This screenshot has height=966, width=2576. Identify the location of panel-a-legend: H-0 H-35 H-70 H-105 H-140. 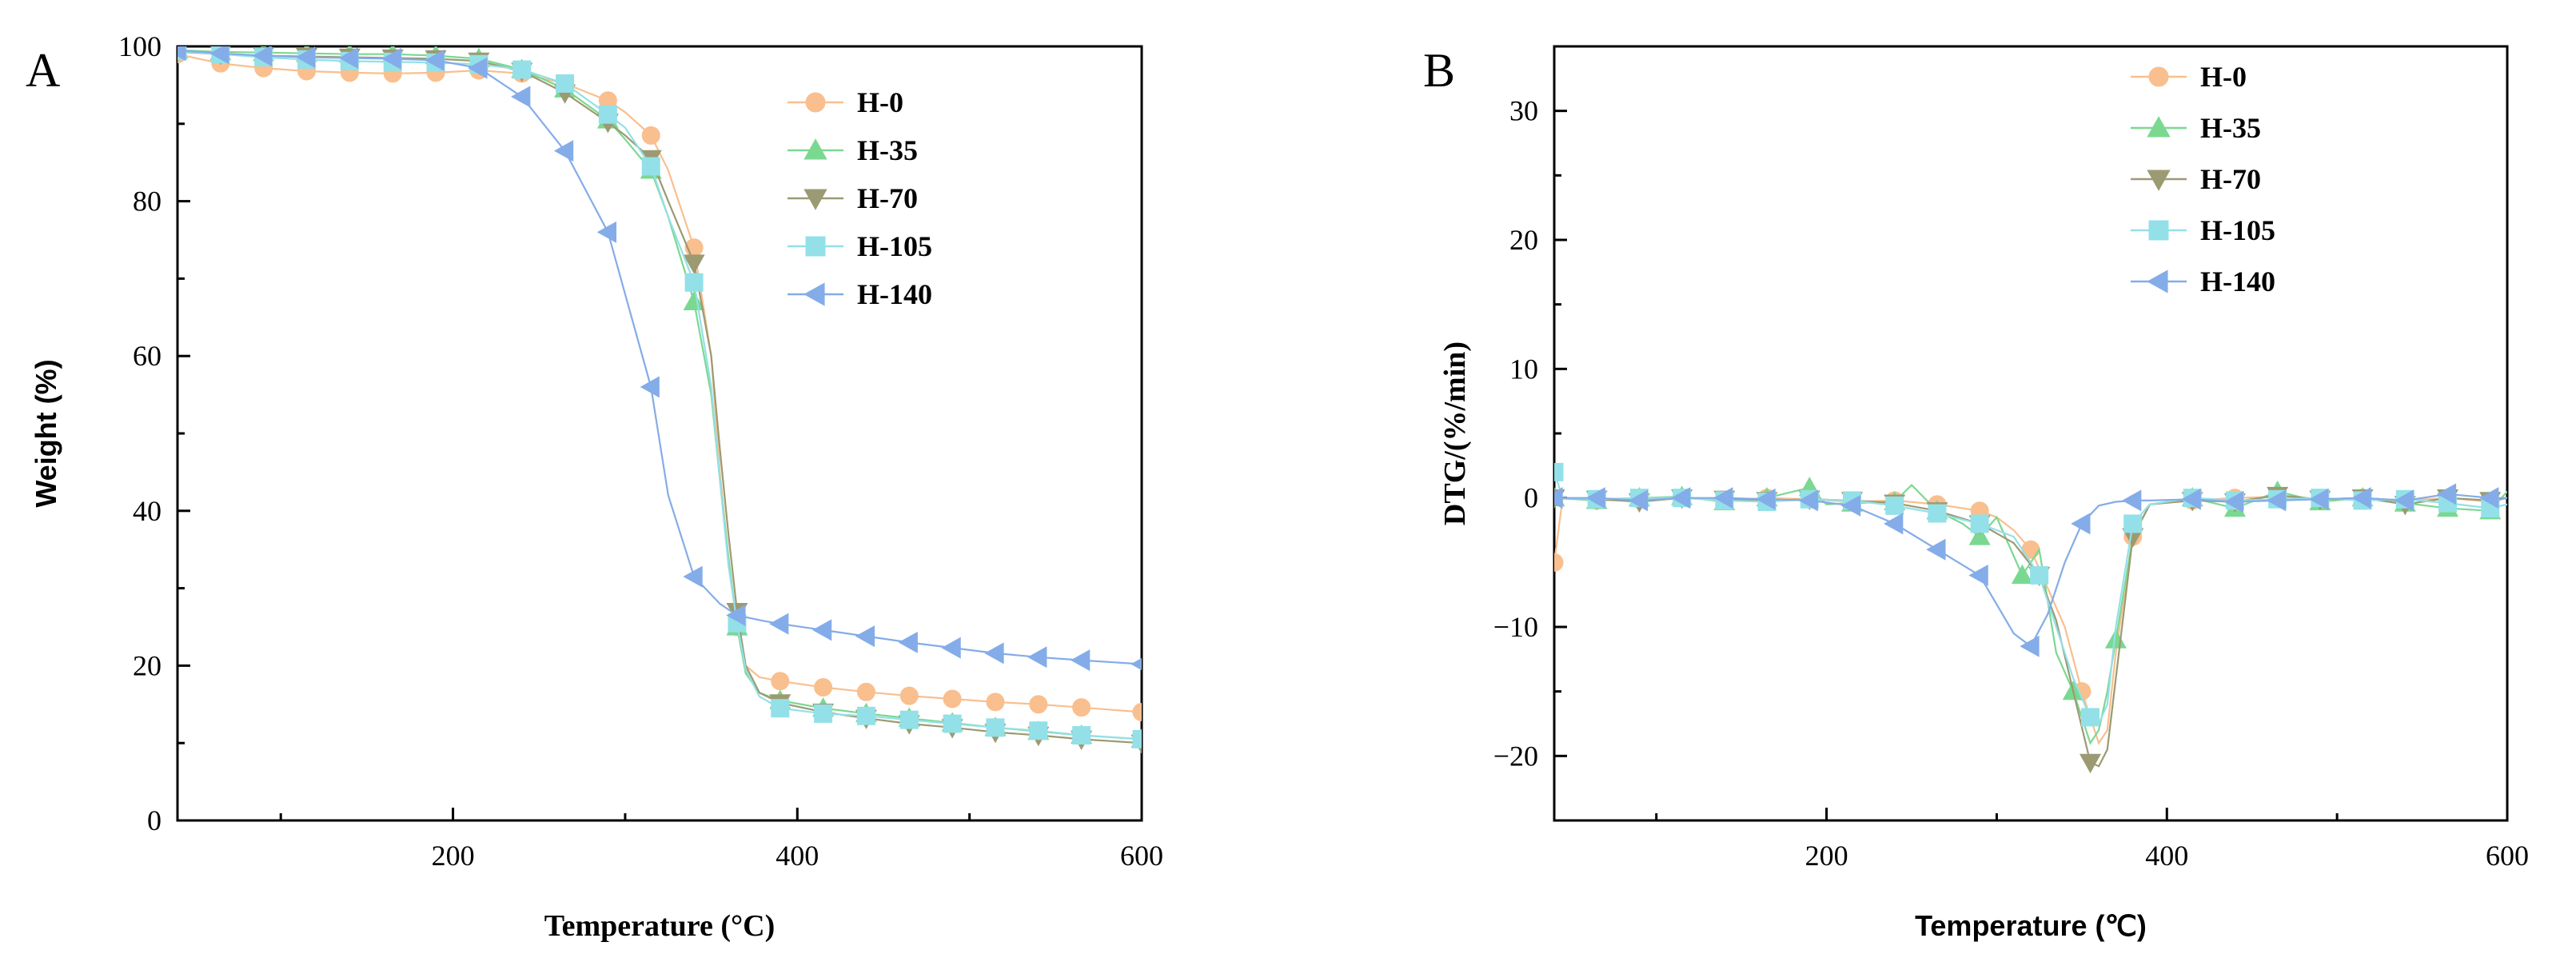
(860, 198).